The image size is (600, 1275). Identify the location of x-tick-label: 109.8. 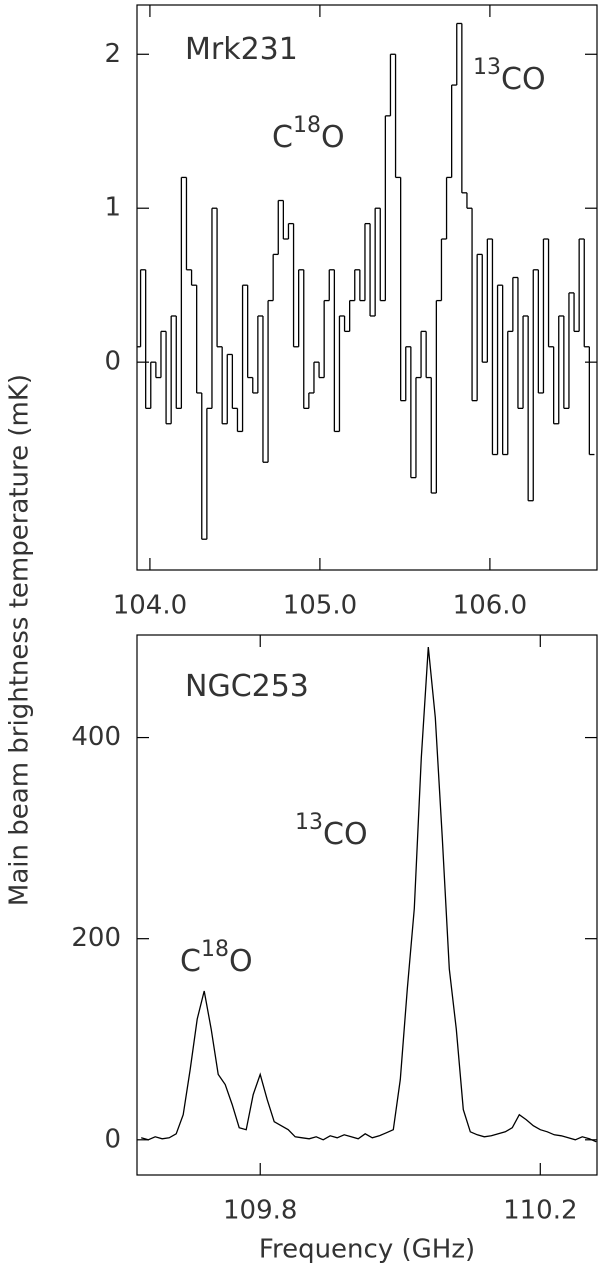
(260, 1211).